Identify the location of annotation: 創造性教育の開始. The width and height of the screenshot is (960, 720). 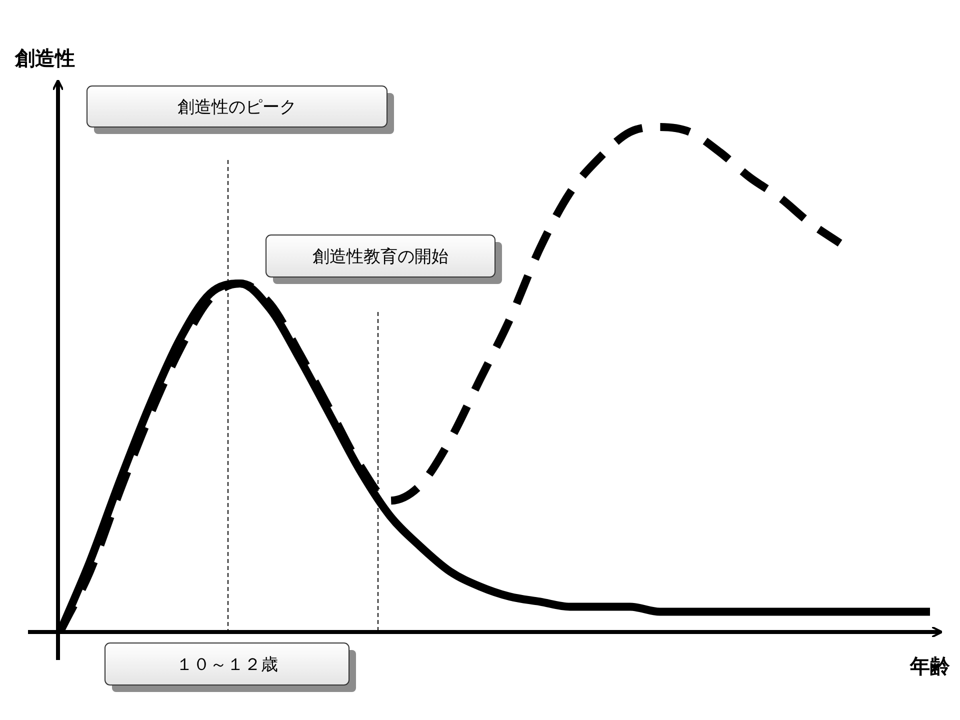
(380, 257).